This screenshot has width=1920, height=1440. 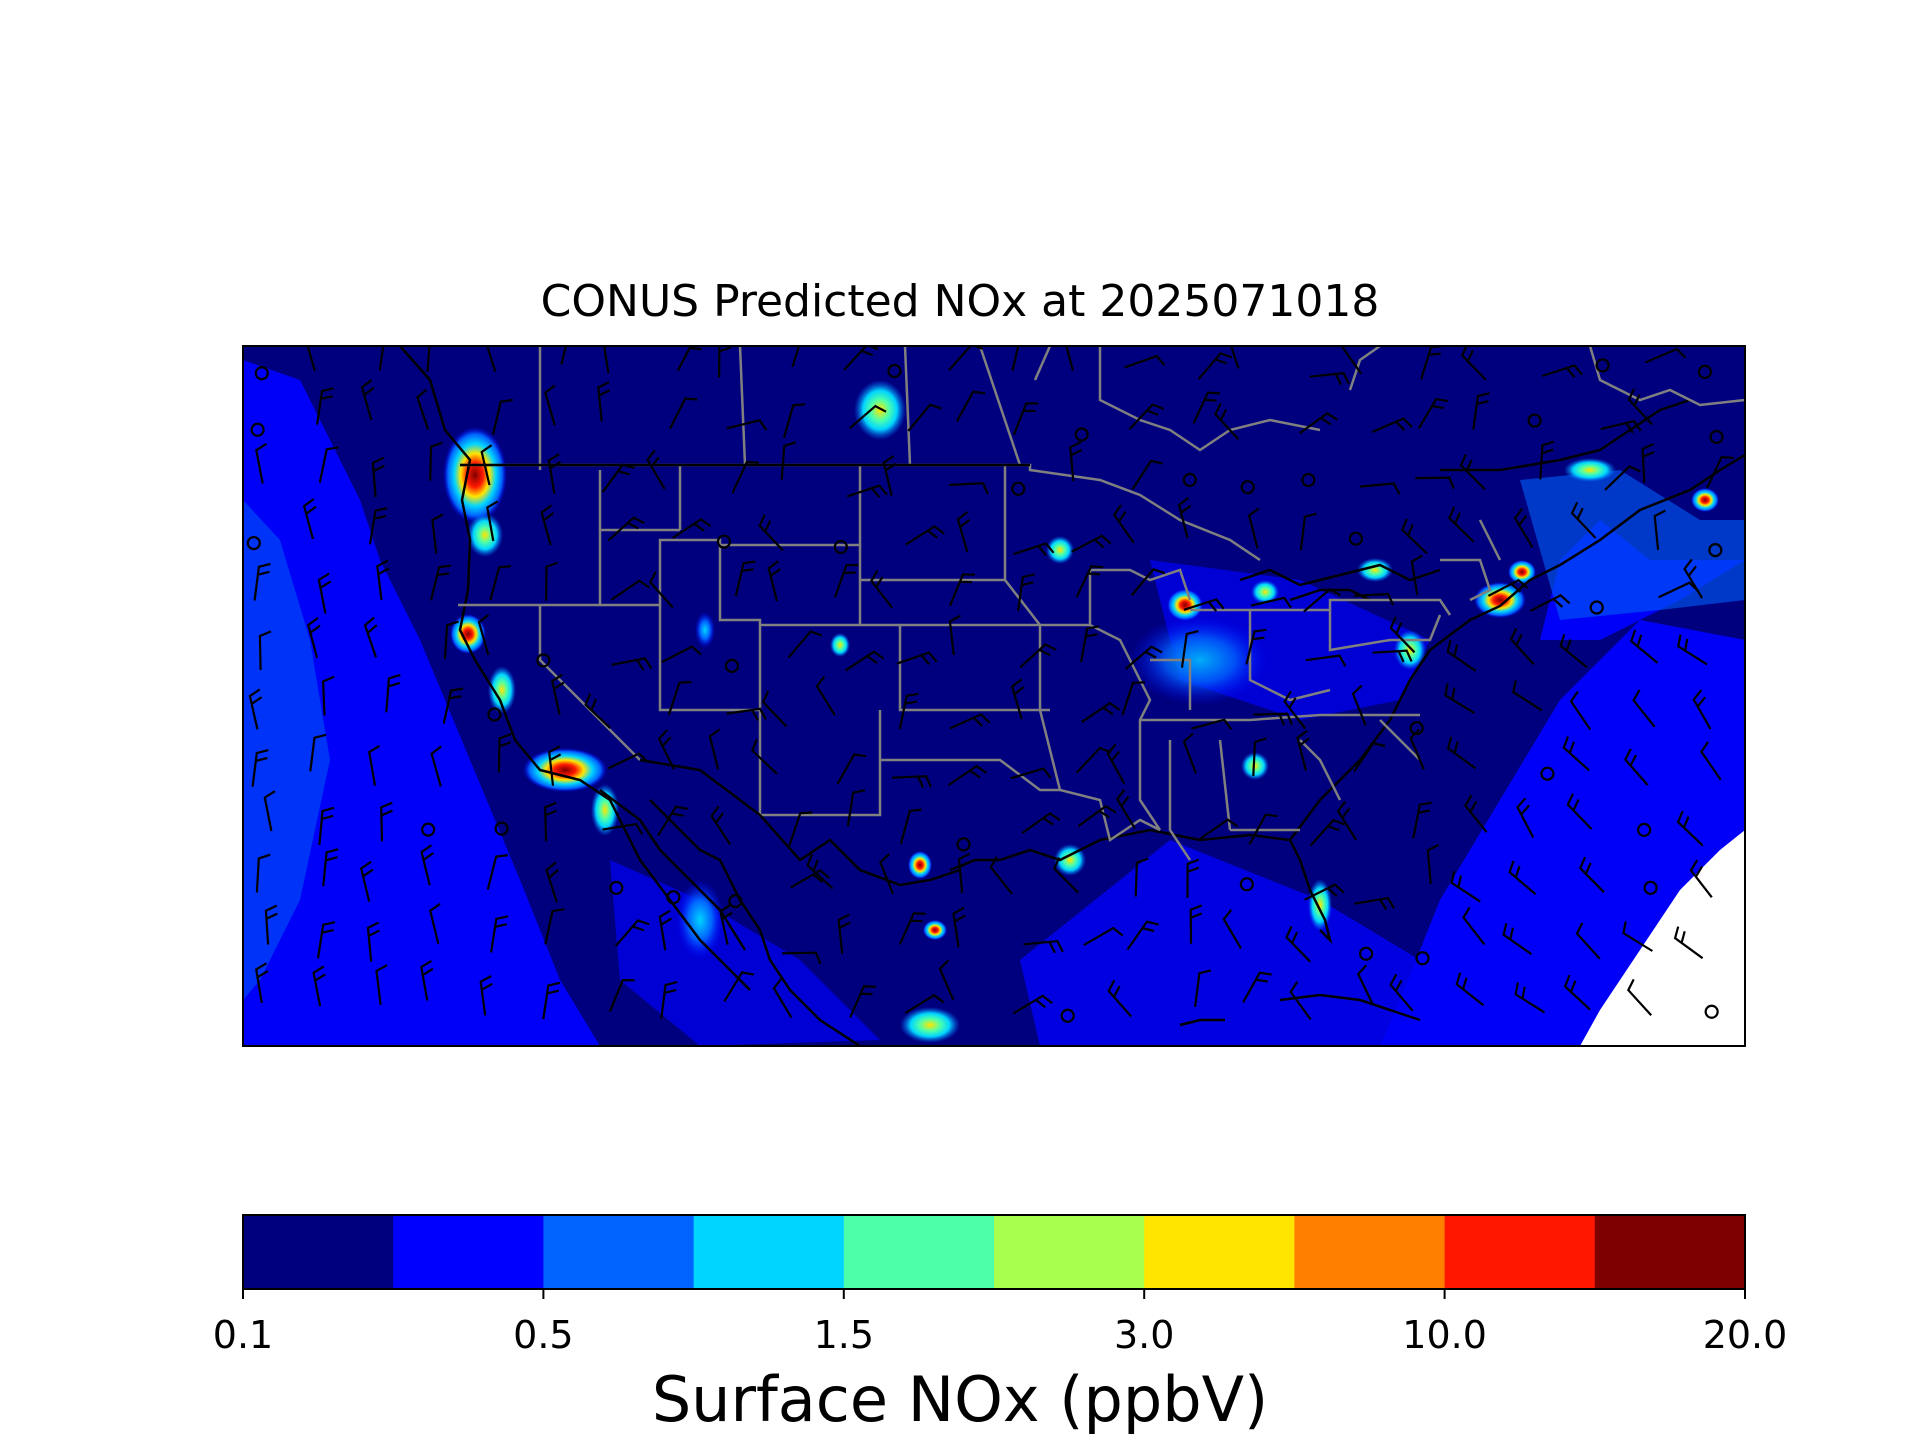 I want to click on hotspot-san-francisco, so click(x=468, y=634).